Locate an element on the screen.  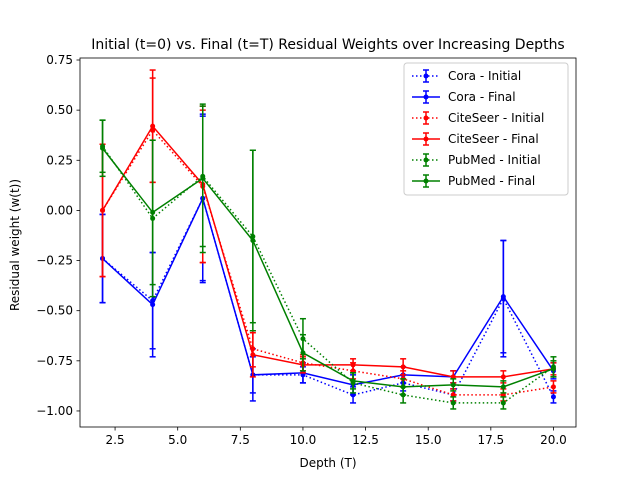
legend-entry-1: Cora - Final is located at coordinates (464, 97).